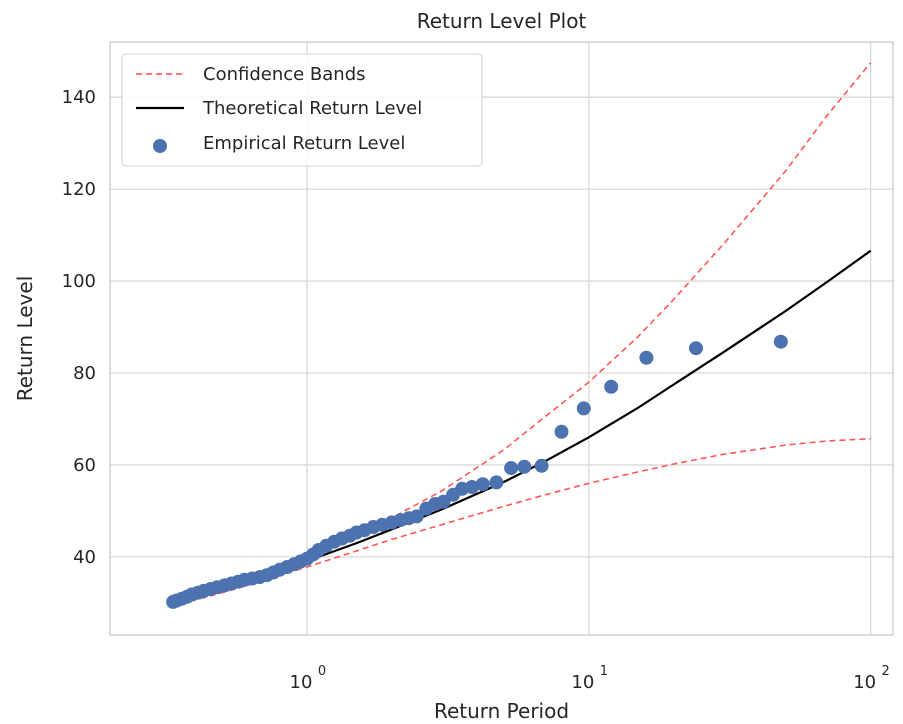 The image size is (903, 724). What do you see at coordinates (84, 465) in the screenshot?
I see `y-tick-label: 60` at bounding box center [84, 465].